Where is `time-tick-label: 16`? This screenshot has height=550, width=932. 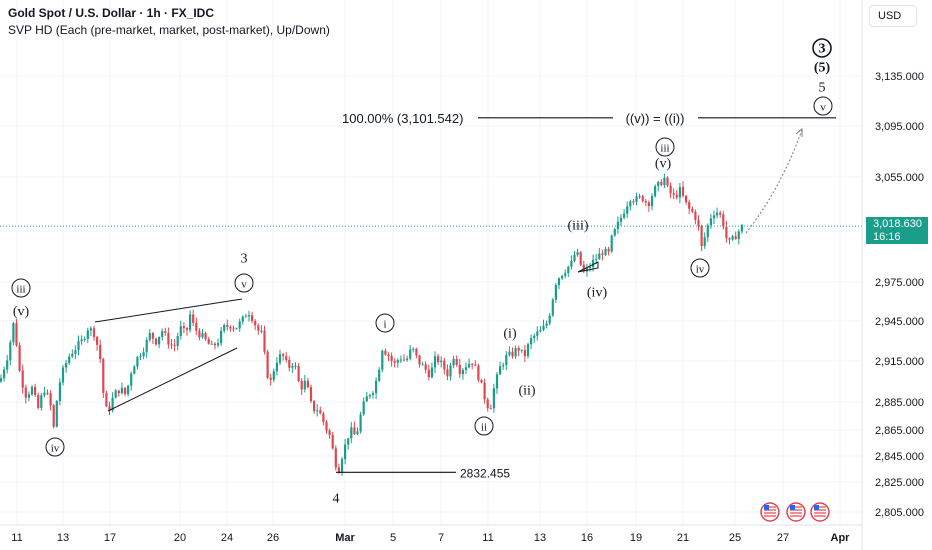 time-tick-label: 16 is located at coordinates (587, 538).